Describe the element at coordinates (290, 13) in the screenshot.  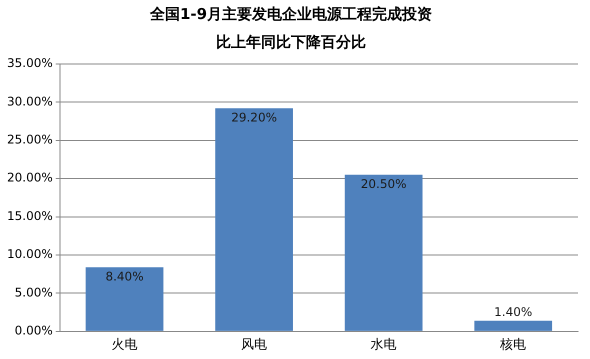
I see `chart-title: 全国1-9月主要发电企业电源工程完成投资` at that location.